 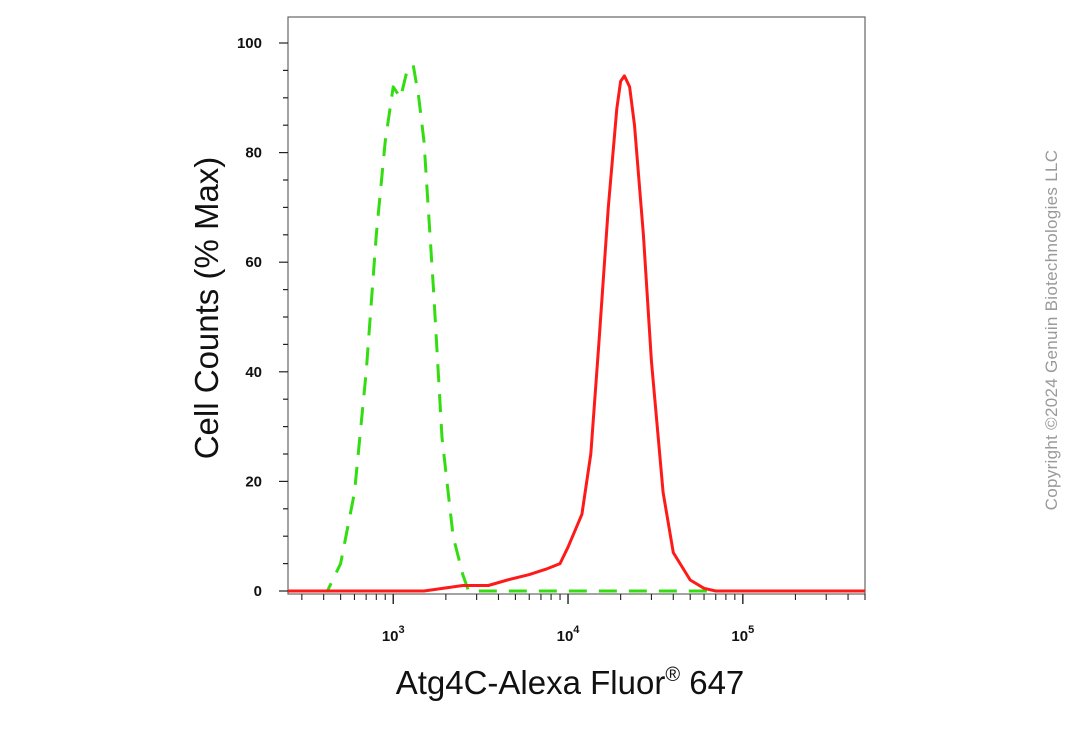 What do you see at coordinates (712, 682) in the screenshot?
I see `x-axis-title-suffix: 647` at bounding box center [712, 682].